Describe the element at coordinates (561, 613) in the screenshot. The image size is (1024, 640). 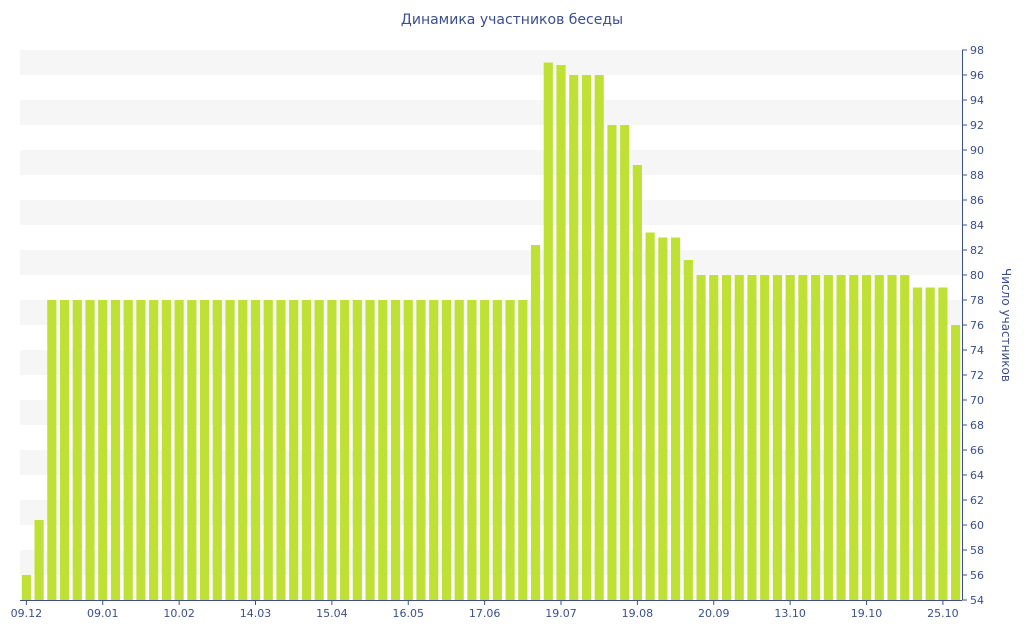
I see `x-tick-label: 19.07` at that location.